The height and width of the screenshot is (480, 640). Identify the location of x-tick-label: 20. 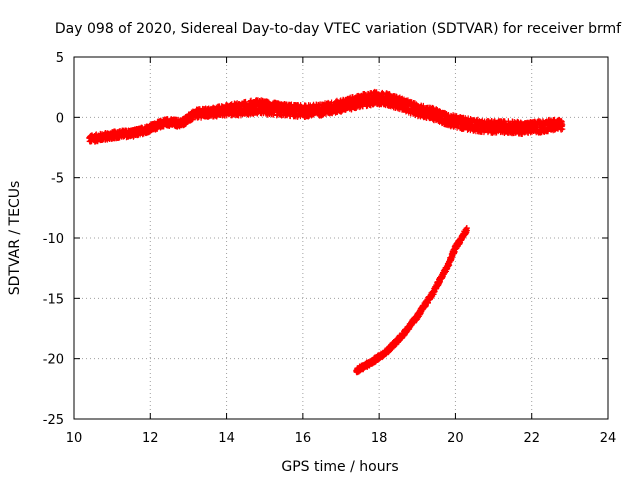
(455, 438).